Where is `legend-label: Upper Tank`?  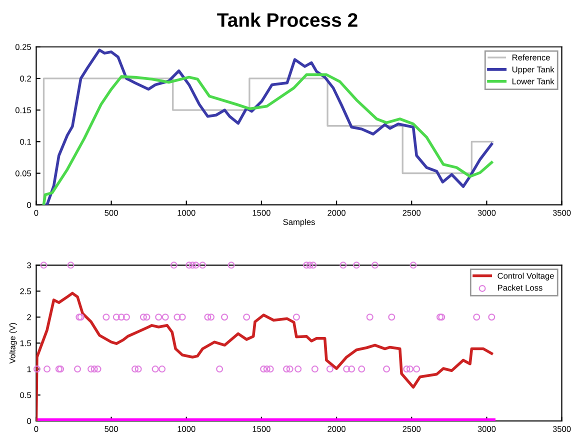
legend-label: Upper Tank is located at coordinates (533, 70).